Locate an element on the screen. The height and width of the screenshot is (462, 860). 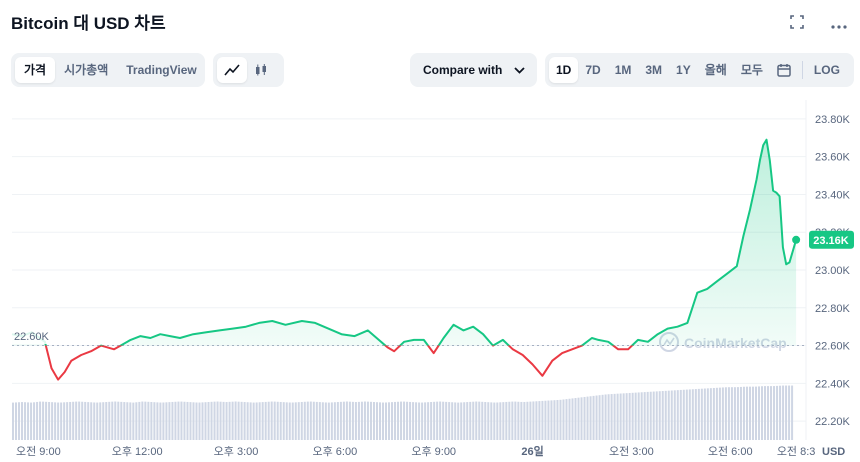
chart-style-toggle is located at coordinates (248, 70).